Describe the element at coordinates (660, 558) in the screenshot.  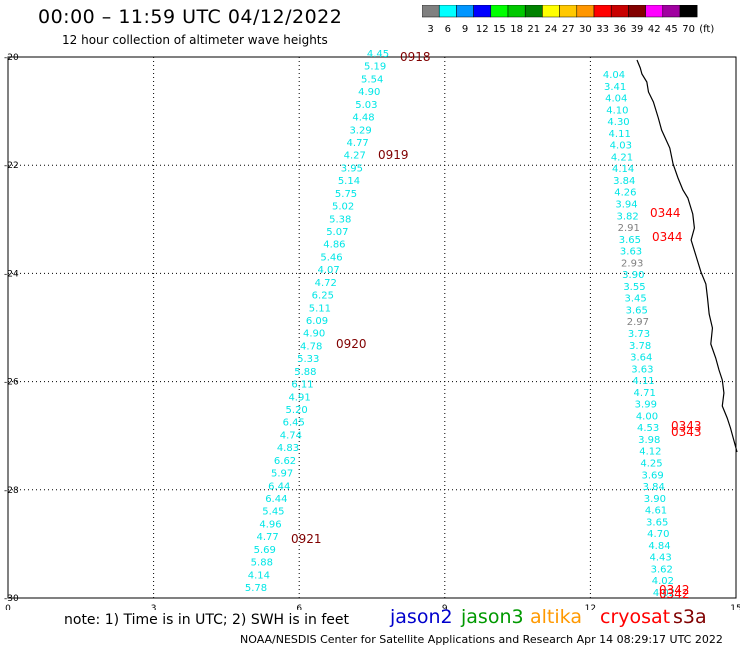
I see `wave-height-label: 4.43` at that location.